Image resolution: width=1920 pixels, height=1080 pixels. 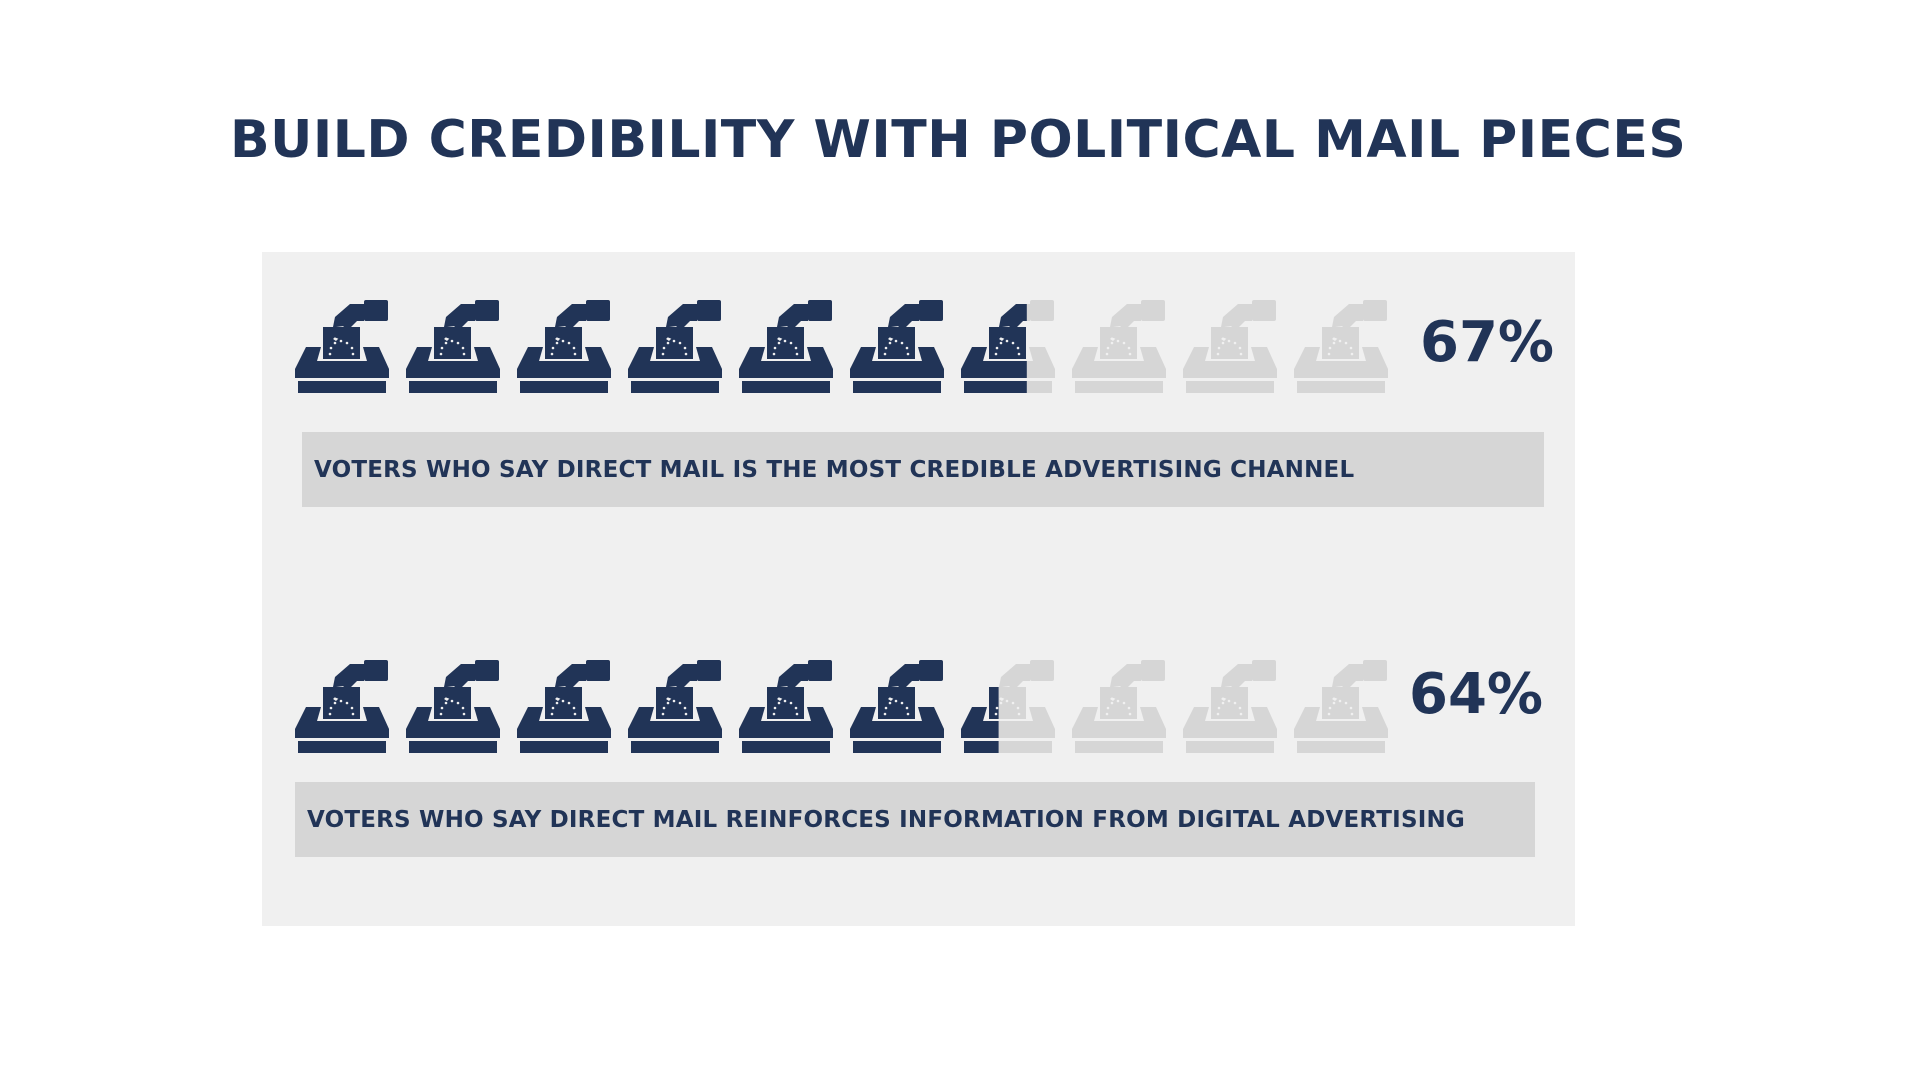 What do you see at coordinates (1487, 342) in the screenshot?
I see `row-1-value: 67%` at bounding box center [1487, 342].